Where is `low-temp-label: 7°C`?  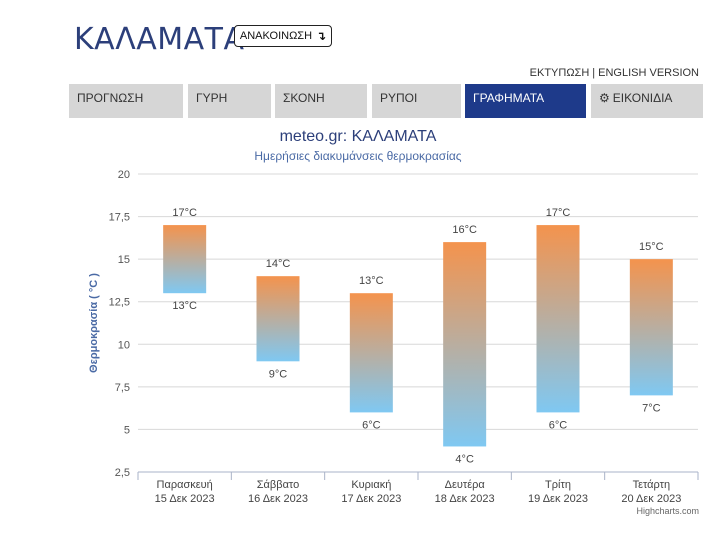 low-temp-label: 7°C is located at coordinates (651, 408).